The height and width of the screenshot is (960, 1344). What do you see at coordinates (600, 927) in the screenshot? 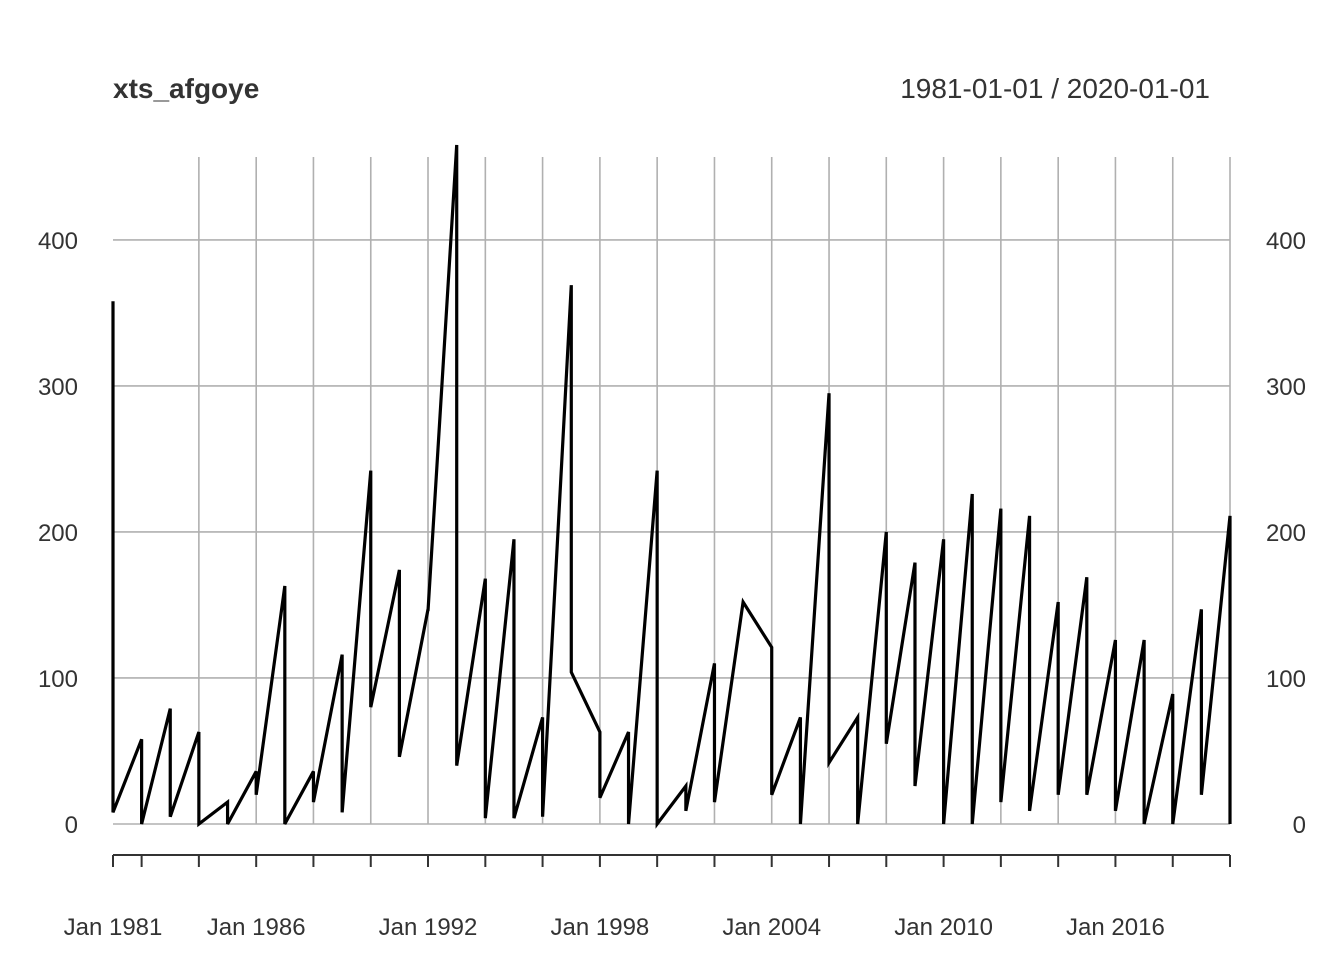
I see `x-tick-label: Jan 1998` at bounding box center [600, 927].